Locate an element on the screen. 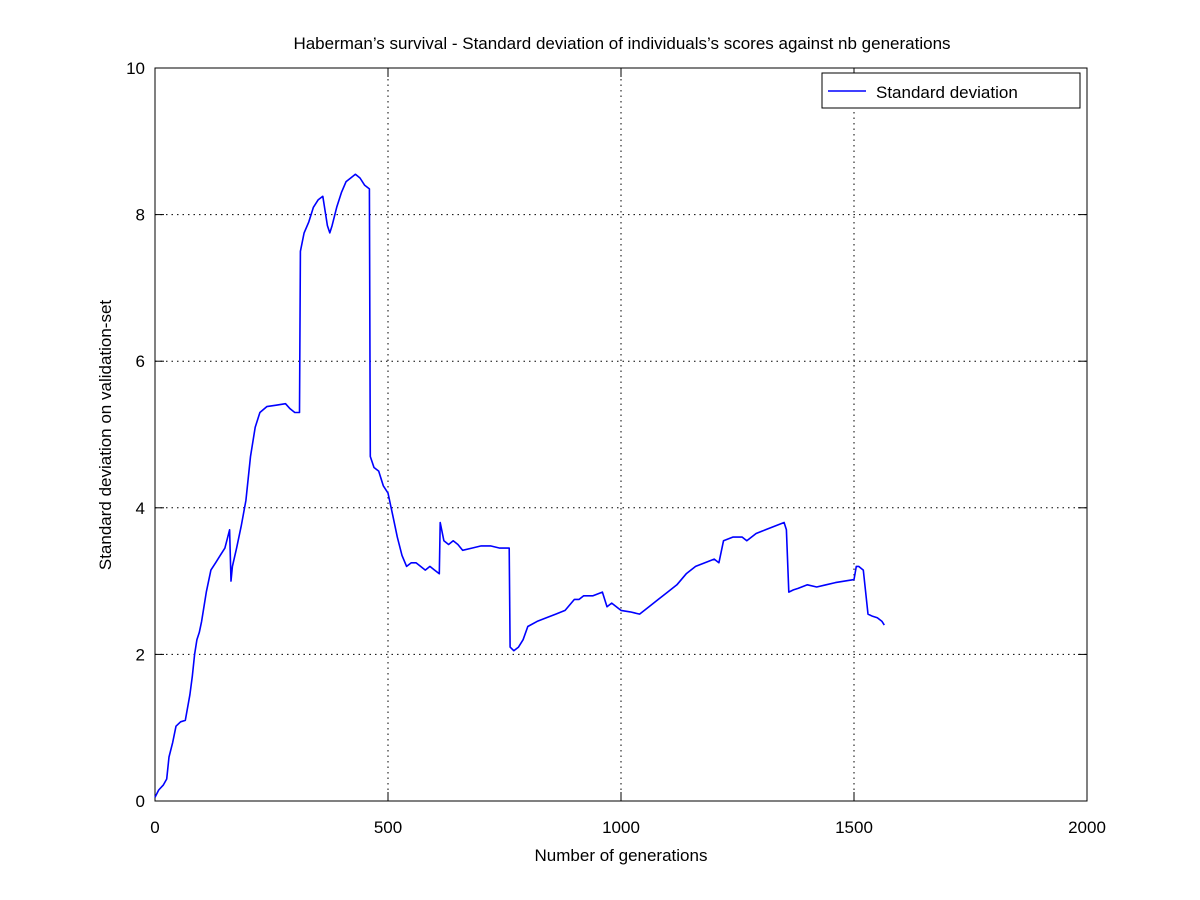 The image size is (1200, 900). x-tick-label: 1500 is located at coordinates (854, 827).